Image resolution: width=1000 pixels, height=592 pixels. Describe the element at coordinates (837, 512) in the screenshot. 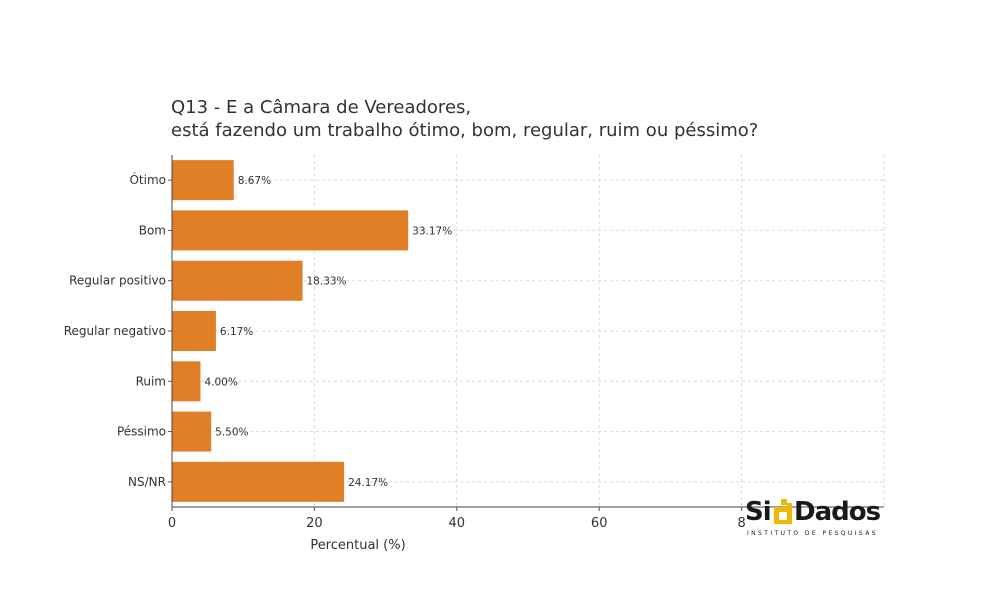

I see `logo-text-dados: Dados` at that location.